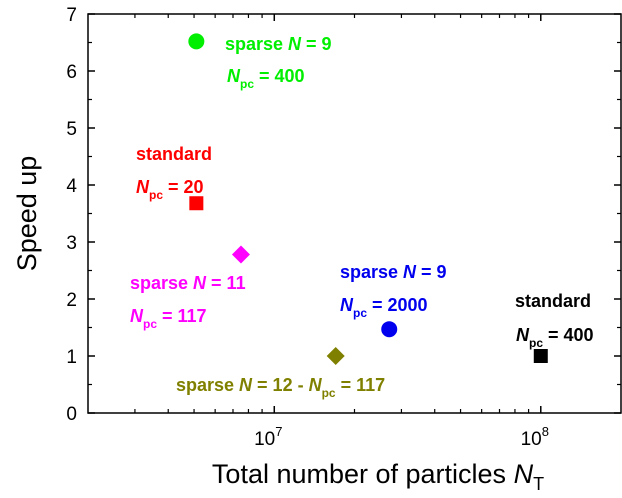  I want to click on y-tick-label: 6, so click(71, 72).